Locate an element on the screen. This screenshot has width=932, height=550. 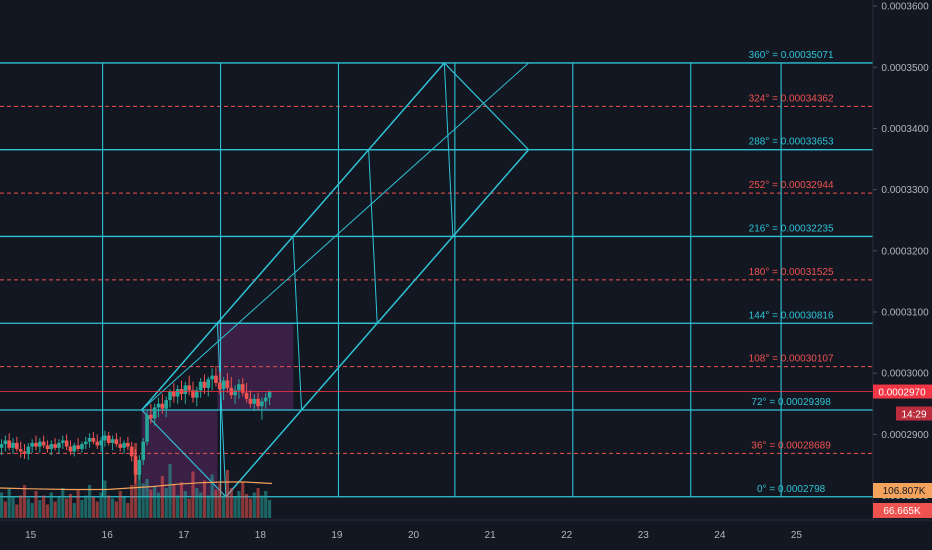
time-tick-label: 21 is located at coordinates (491, 535).